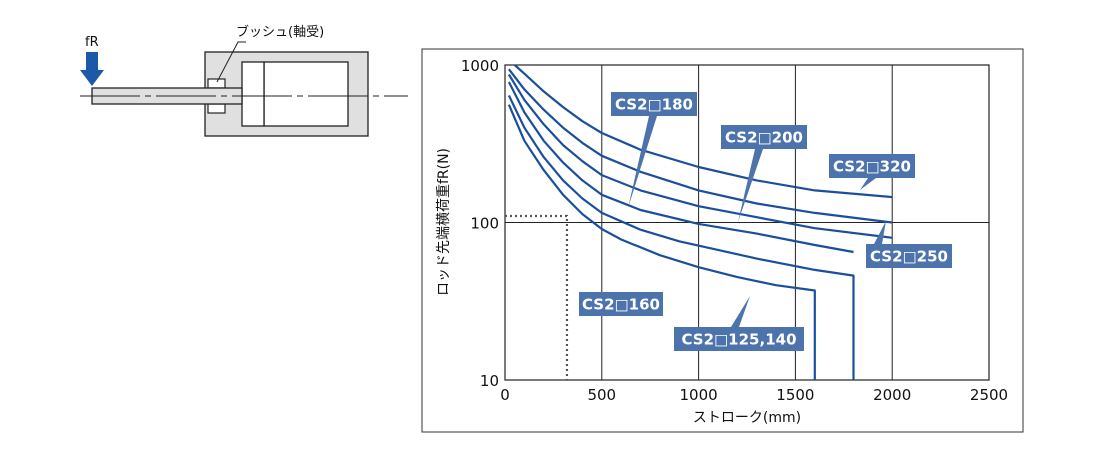 The image size is (1100, 457). I want to click on series-label-4: CS2□250, so click(909, 257).